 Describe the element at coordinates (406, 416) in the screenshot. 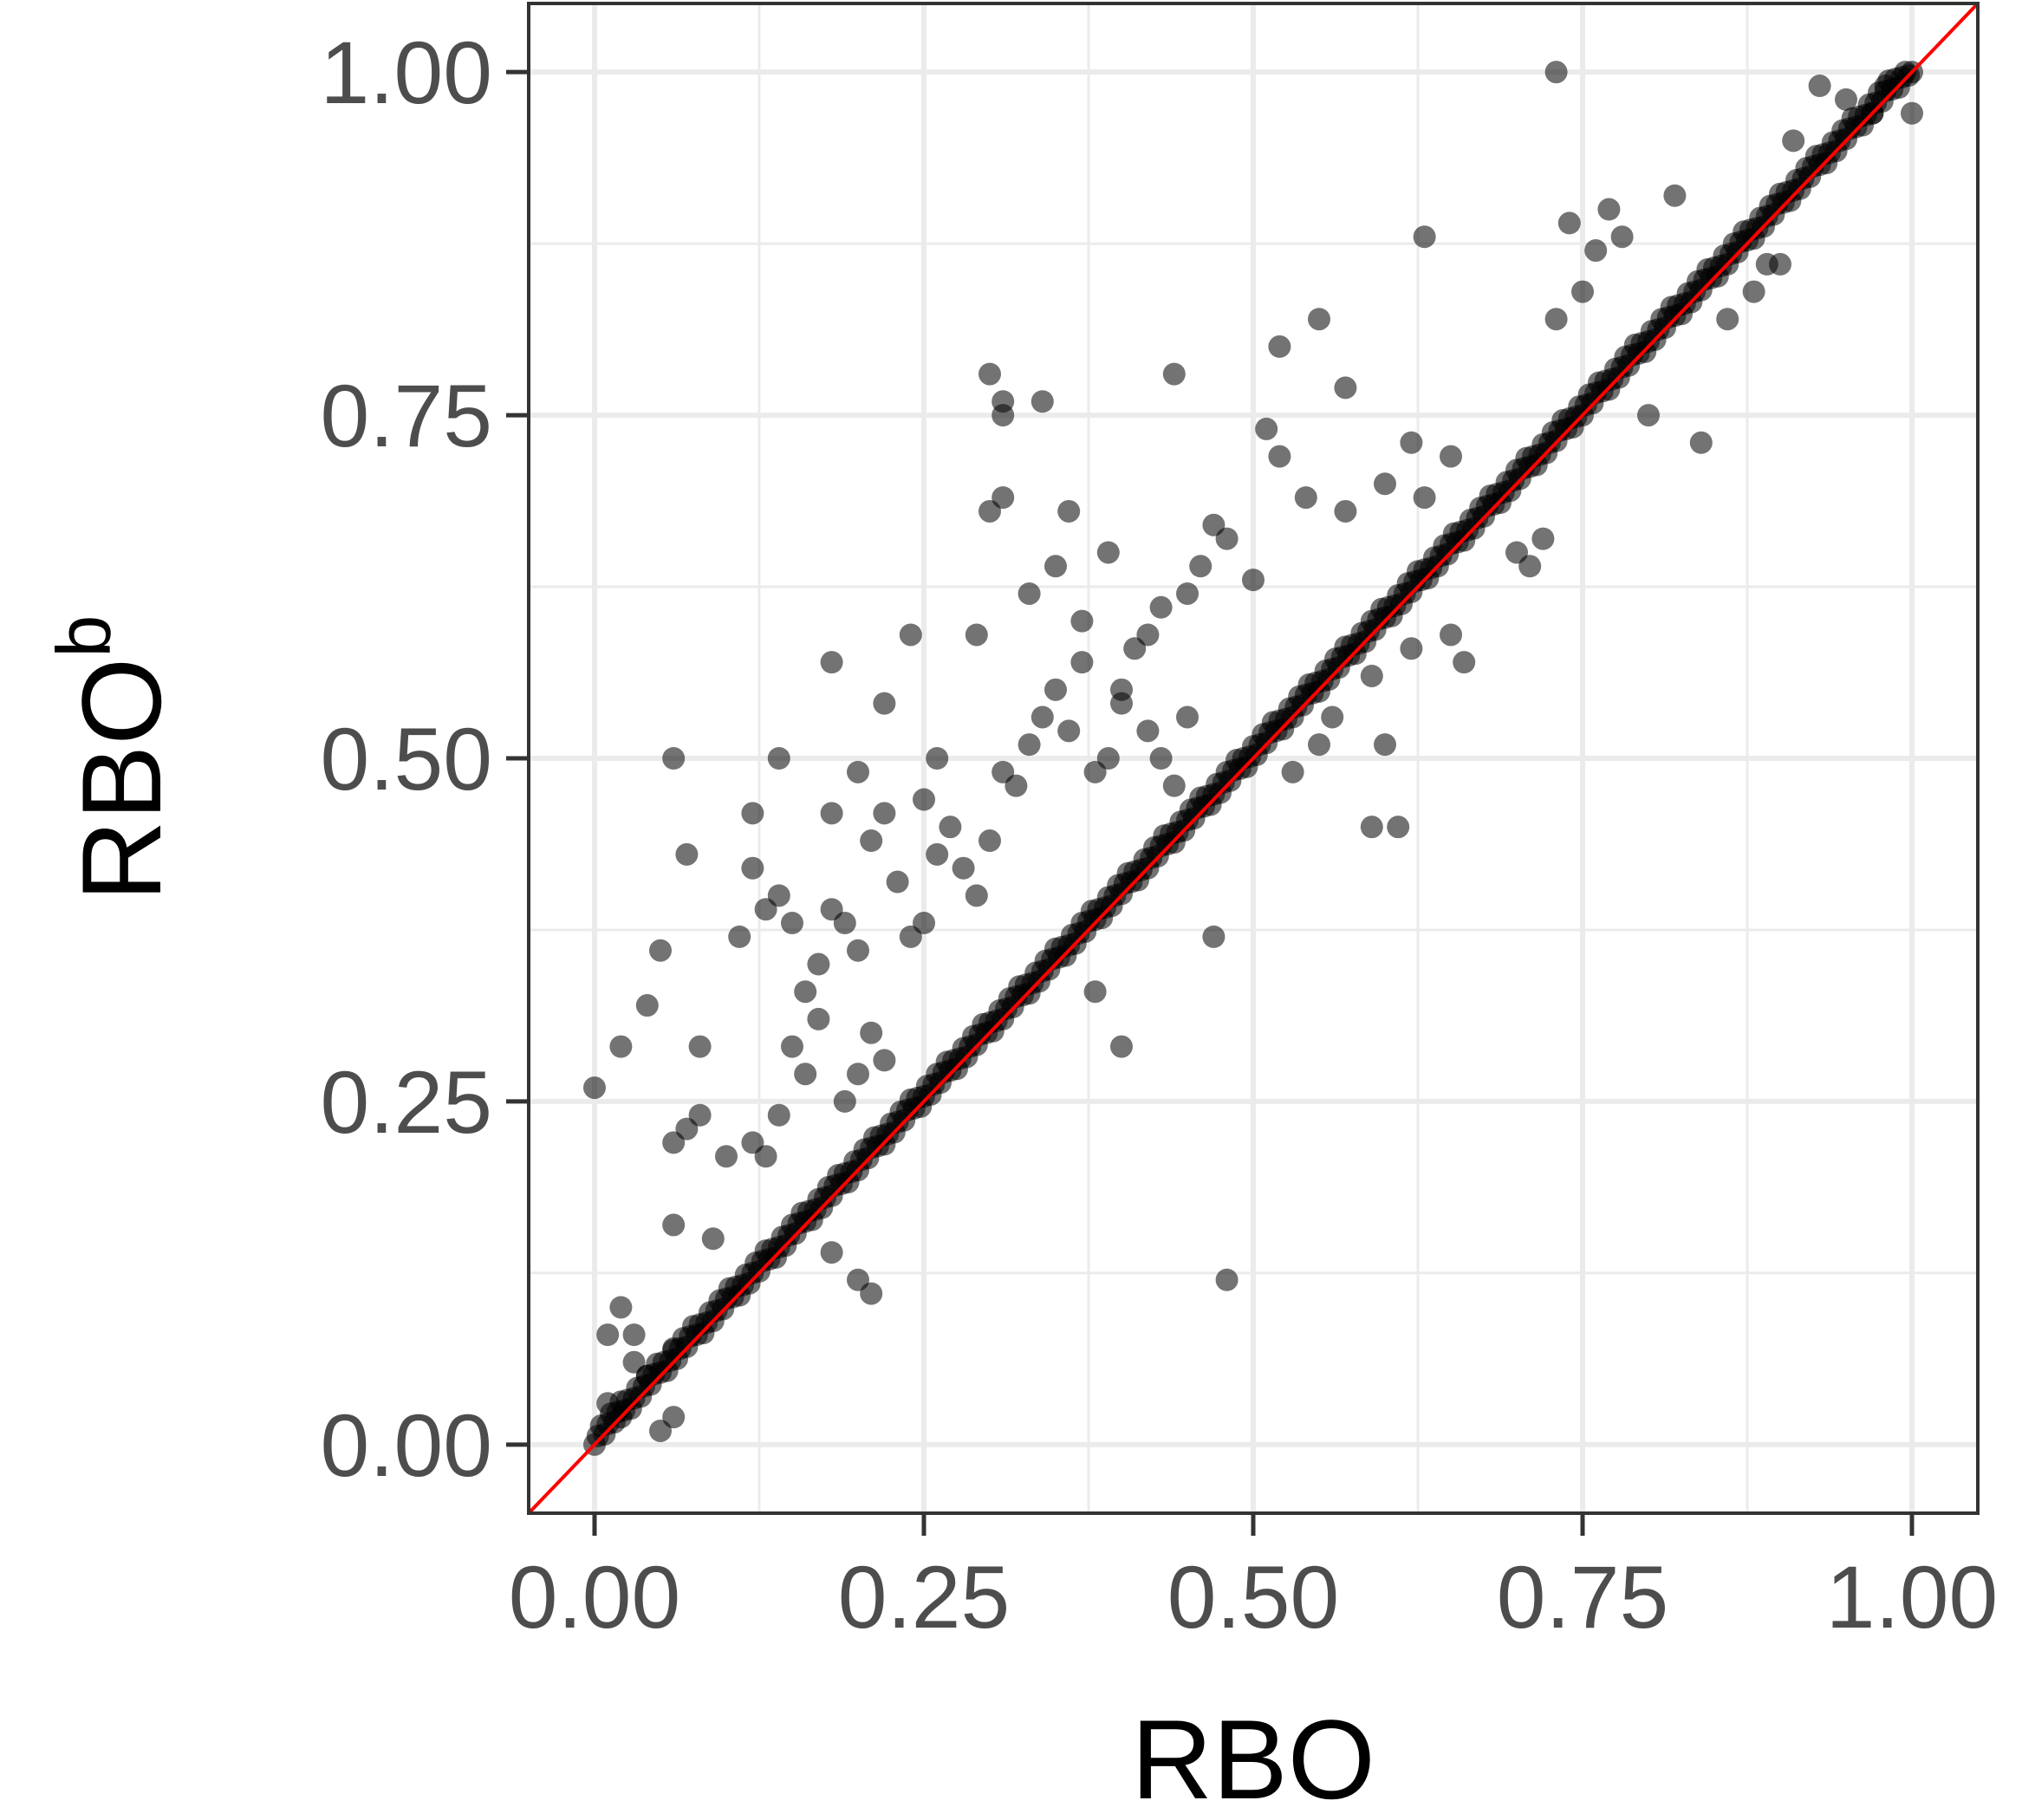

I see `y-tick-label: 0.75` at that location.